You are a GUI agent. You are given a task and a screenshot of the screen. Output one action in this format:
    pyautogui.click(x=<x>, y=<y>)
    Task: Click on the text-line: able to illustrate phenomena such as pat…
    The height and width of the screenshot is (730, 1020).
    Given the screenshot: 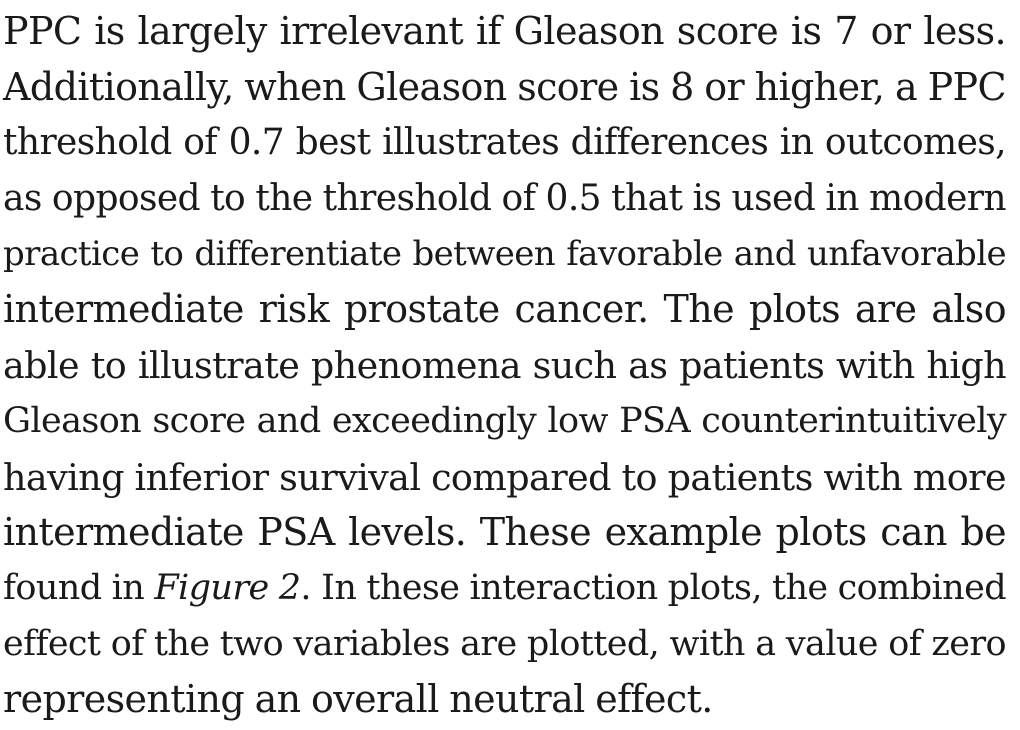 What is the action you would take?
    pyautogui.click(x=505, y=366)
    